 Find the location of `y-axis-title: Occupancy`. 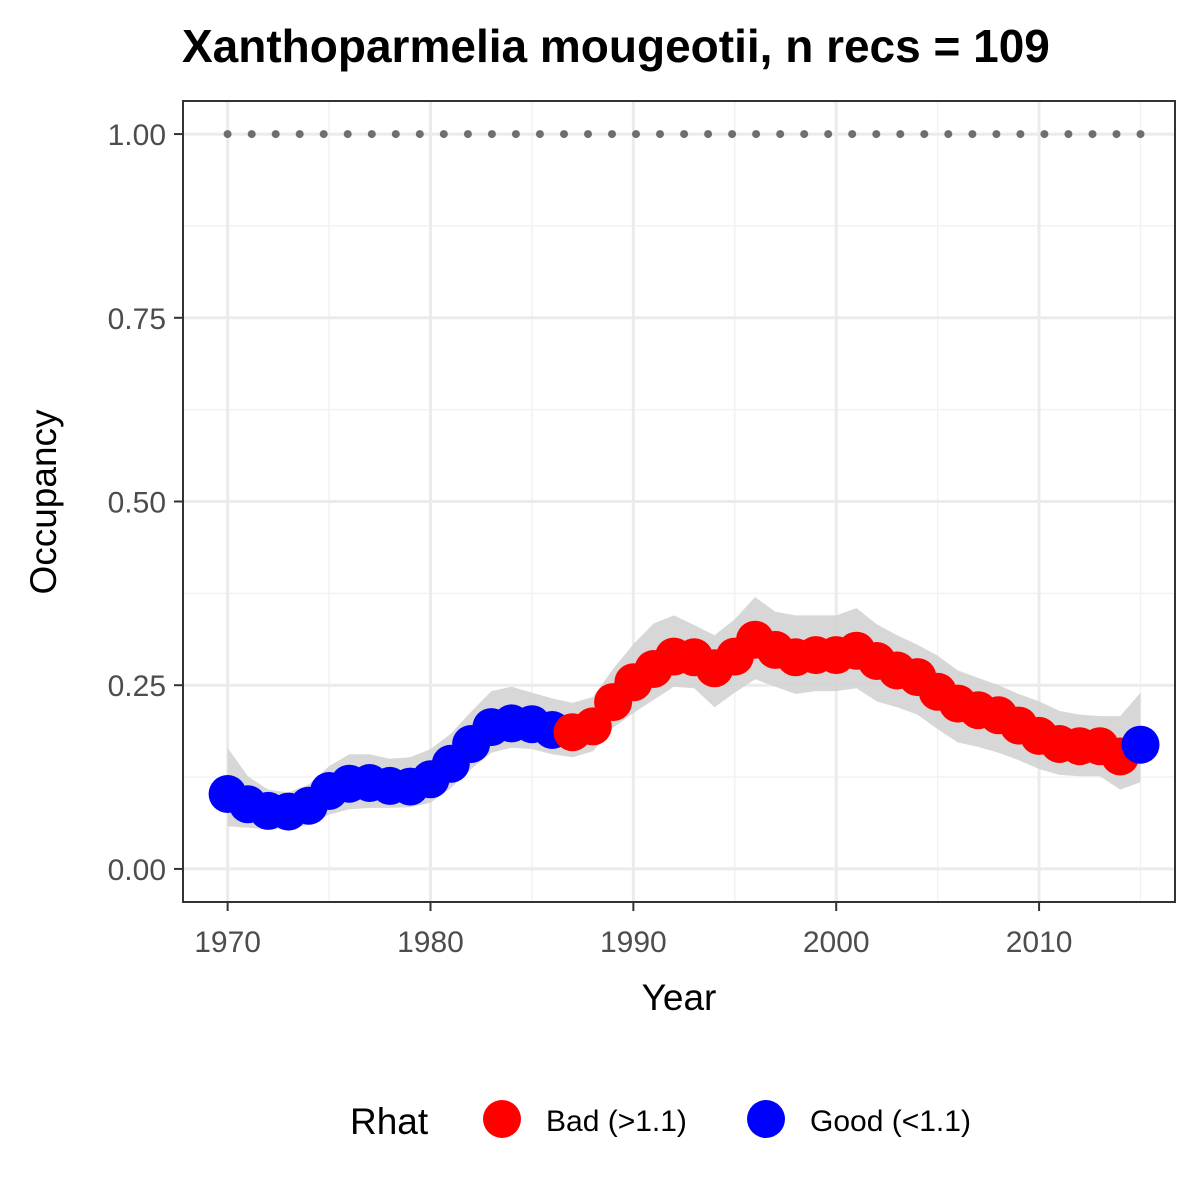

y-axis-title: Occupancy is located at coordinates (43, 502).